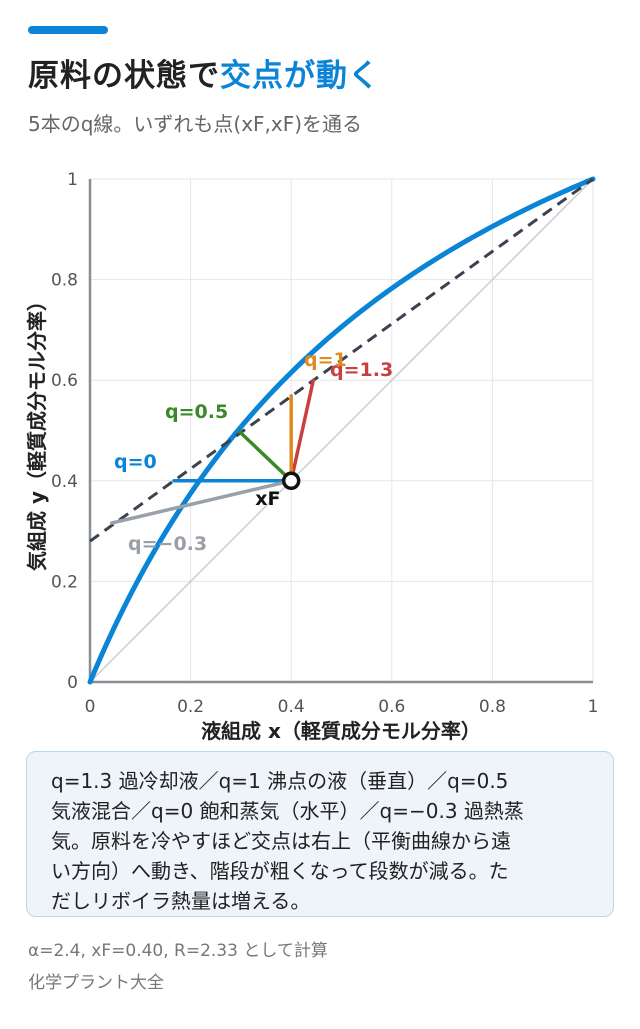  What do you see at coordinates (280, 781) in the screenshot?
I see `note-line: q=1.3 過冷却液／q=1 沸点の液（垂直）／q=0.5` at bounding box center [280, 781].